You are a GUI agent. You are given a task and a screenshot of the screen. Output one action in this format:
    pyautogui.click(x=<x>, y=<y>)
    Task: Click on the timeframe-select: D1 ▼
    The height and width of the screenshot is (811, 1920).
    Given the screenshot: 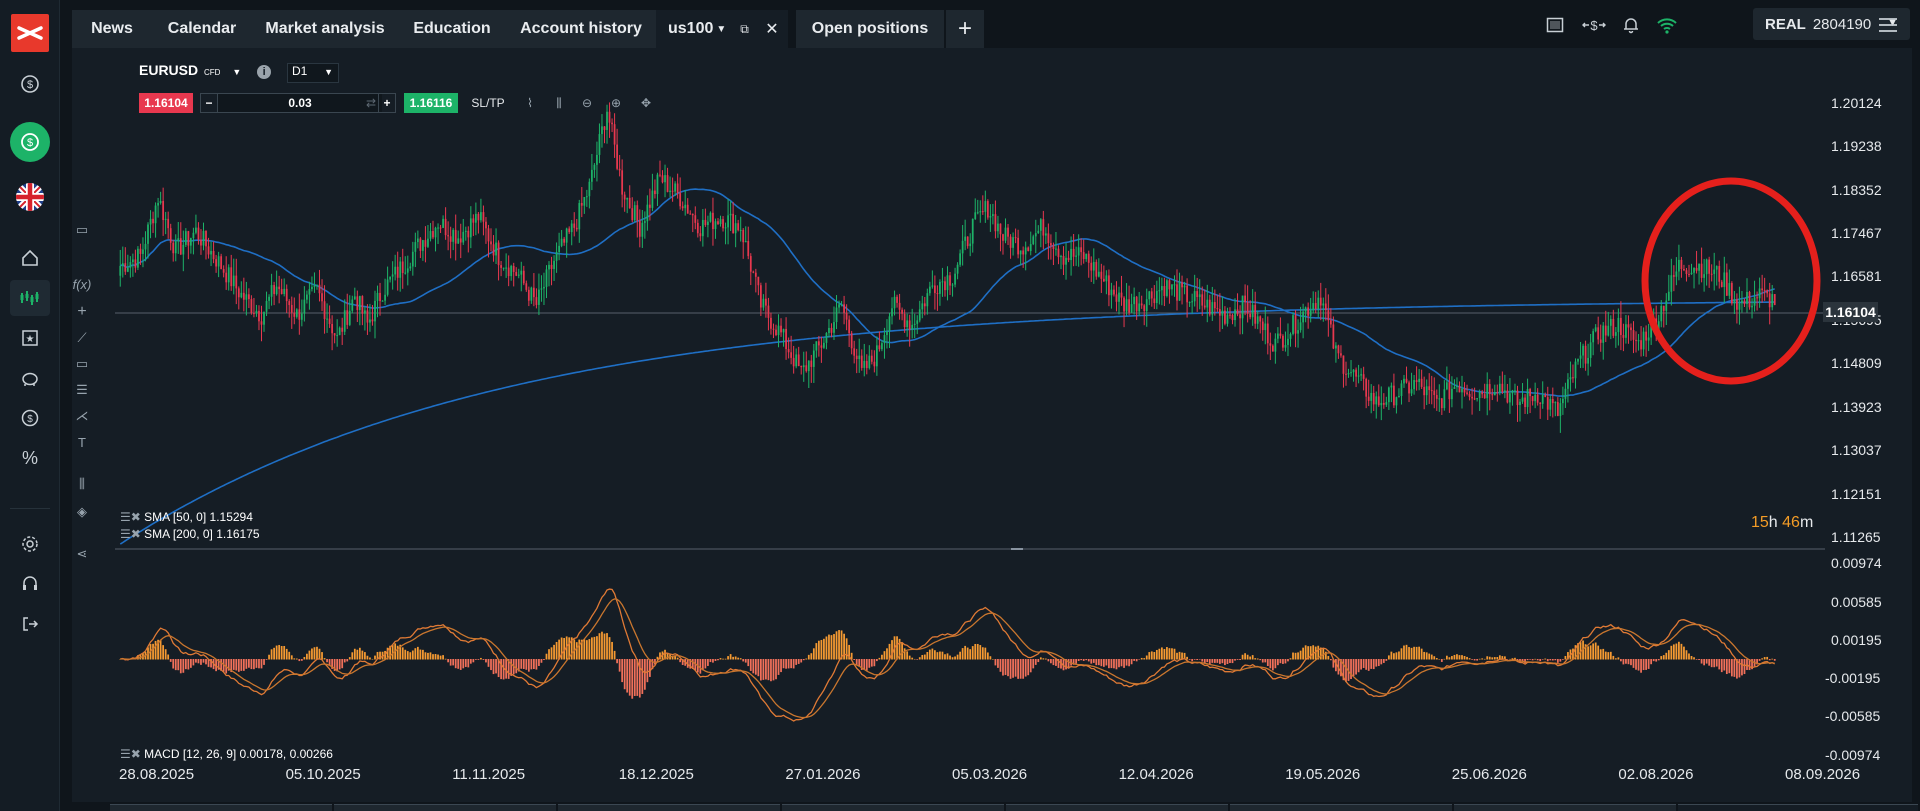 What is the action you would take?
    pyautogui.click(x=313, y=73)
    